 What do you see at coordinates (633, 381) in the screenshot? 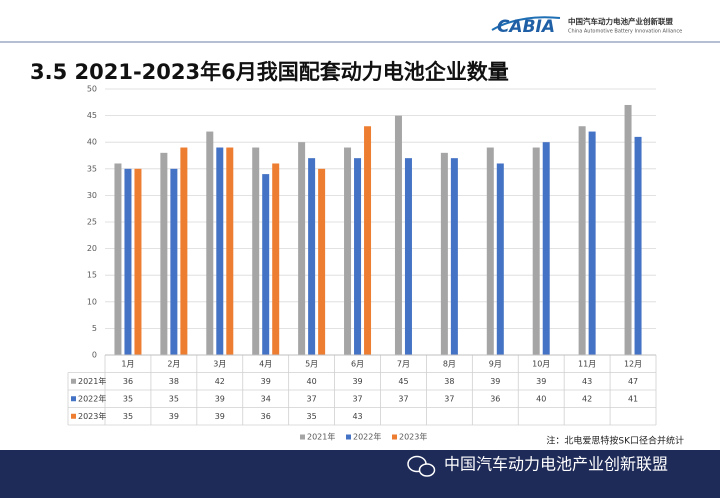
I see `table-cell: 47` at bounding box center [633, 381].